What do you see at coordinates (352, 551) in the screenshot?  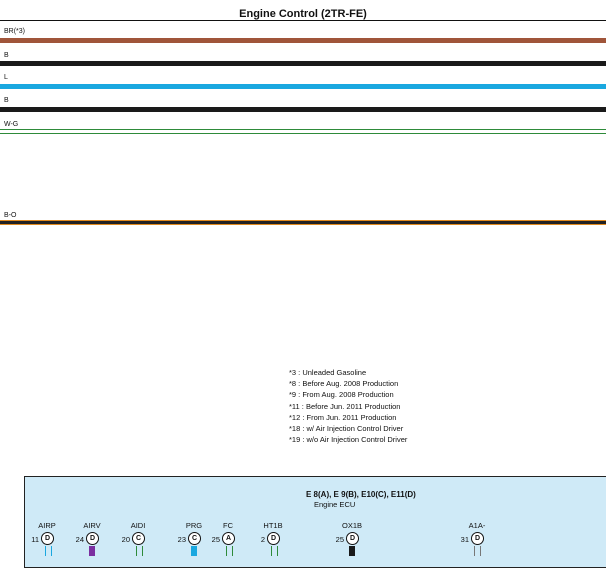 I see `pin-wire-ox1b` at bounding box center [352, 551].